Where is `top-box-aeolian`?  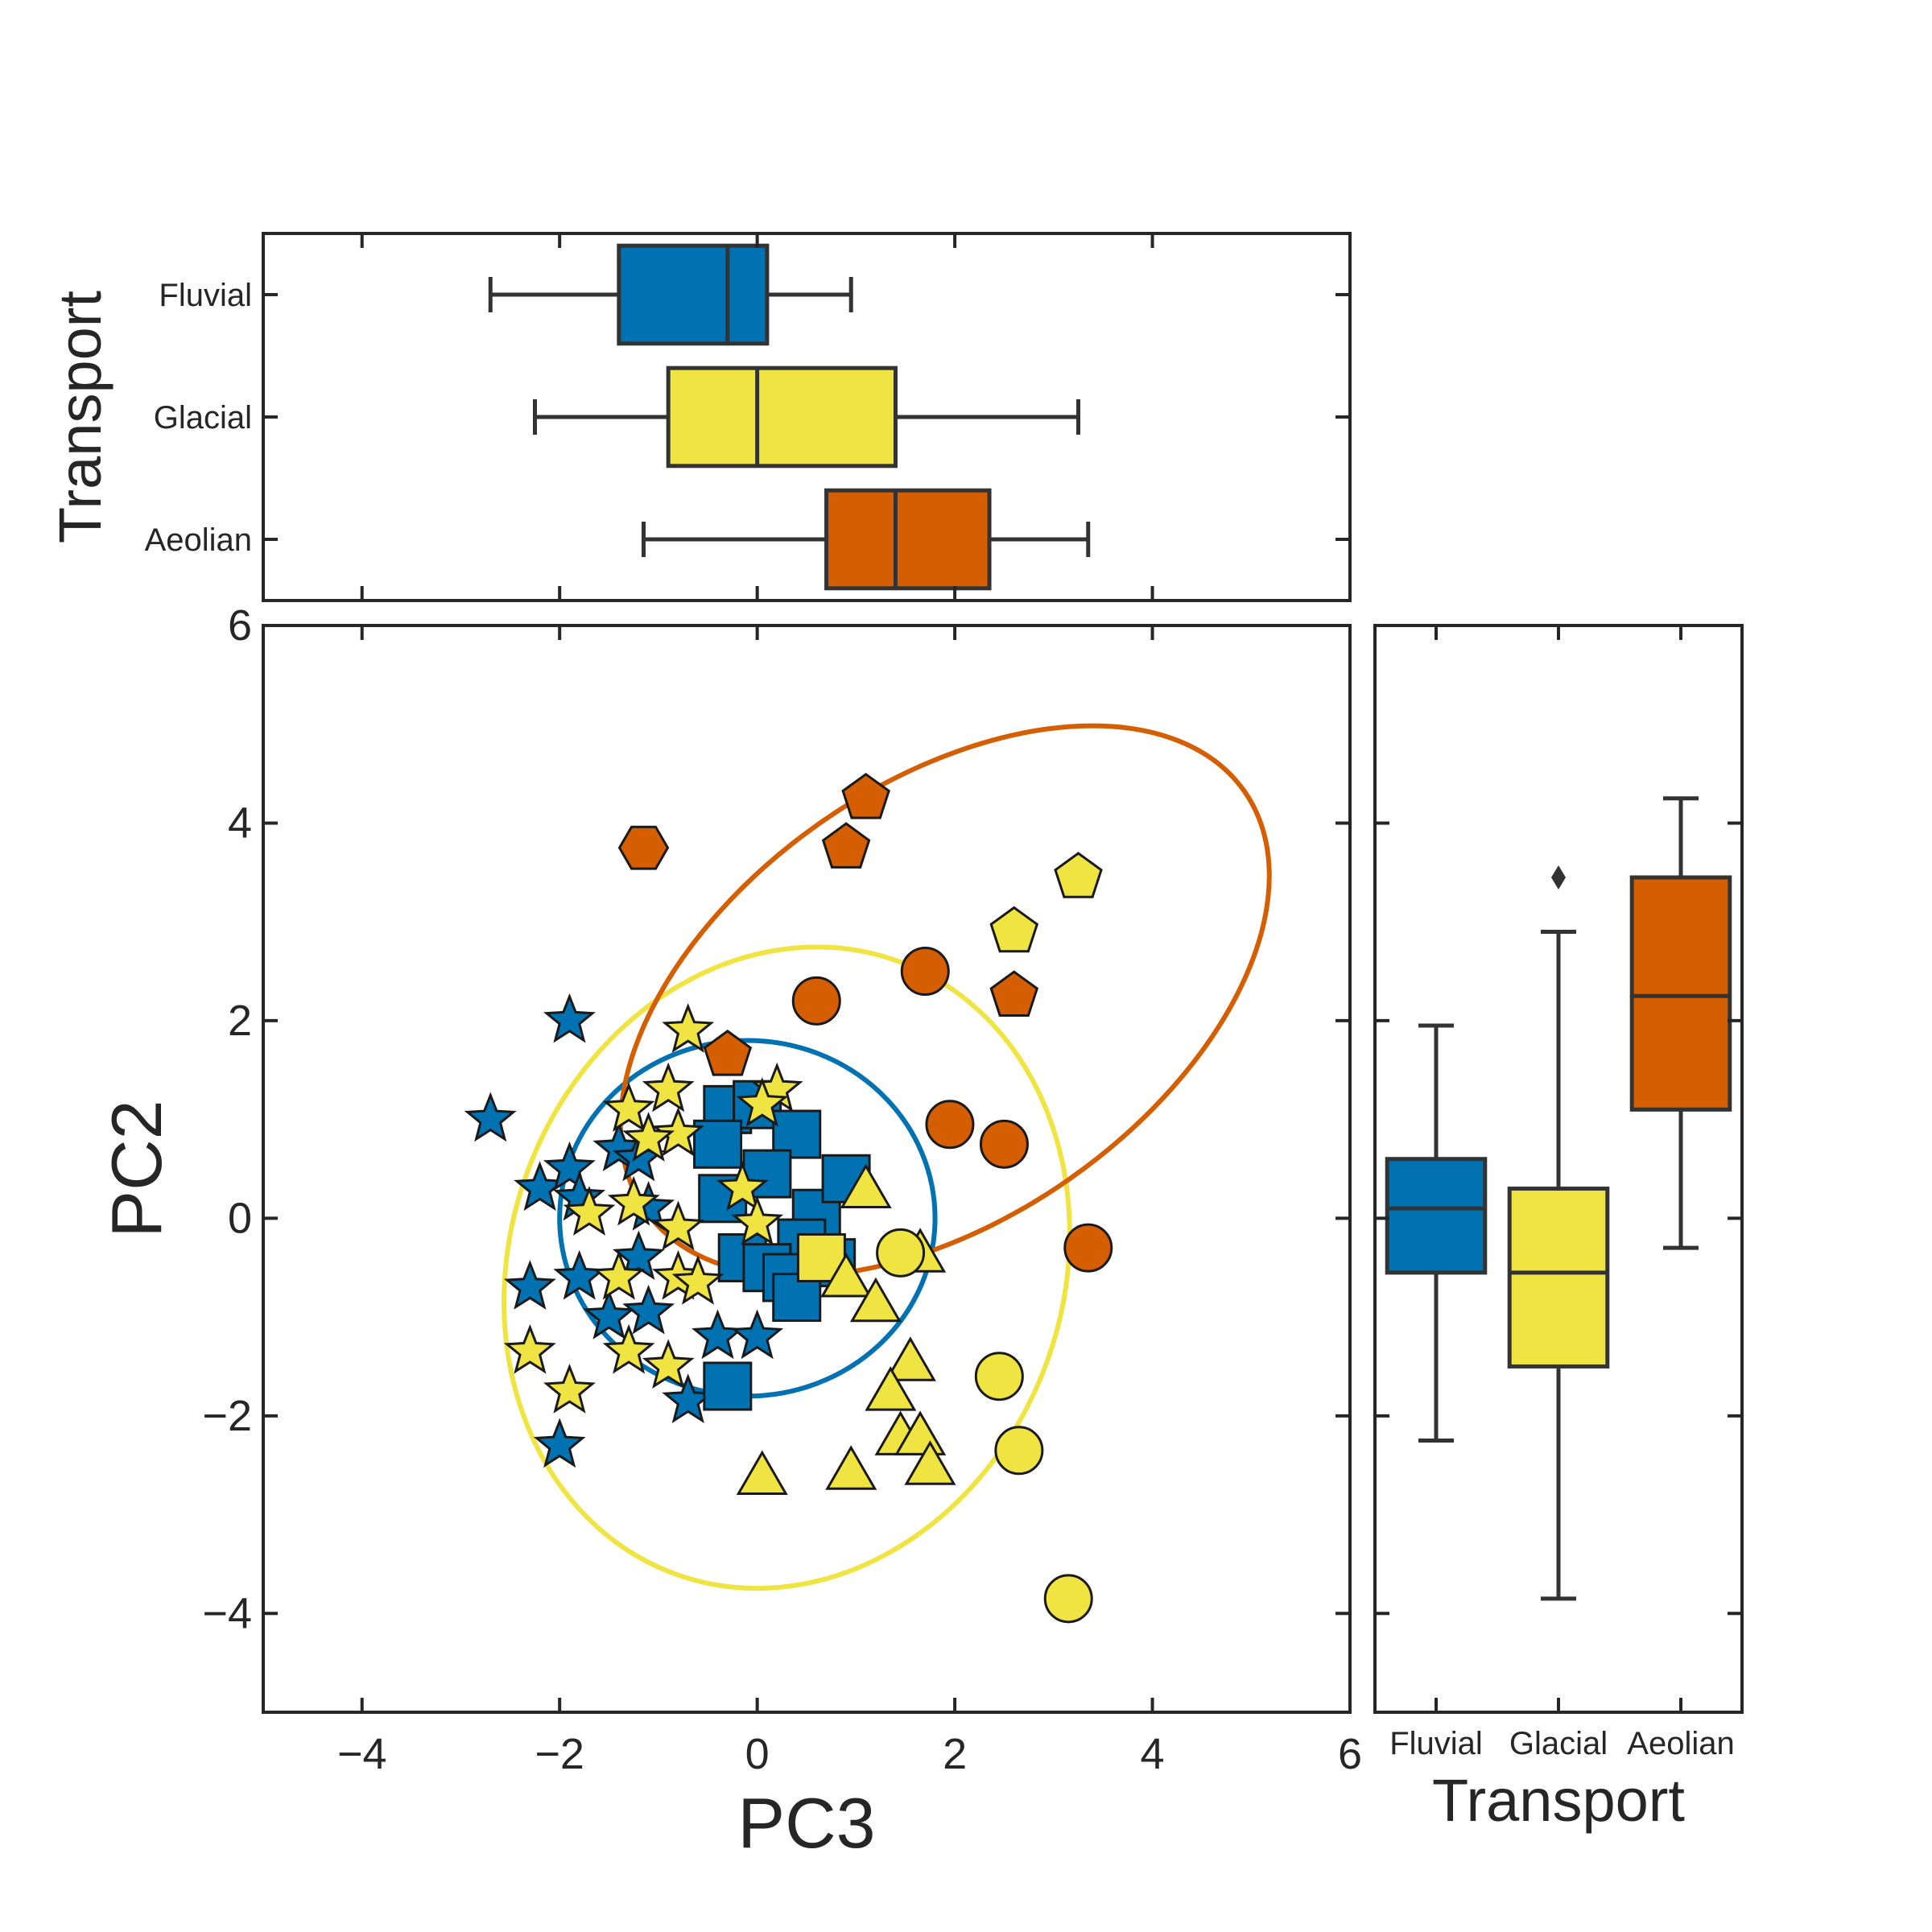
top-box-aeolian is located at coordinates (866, 539).